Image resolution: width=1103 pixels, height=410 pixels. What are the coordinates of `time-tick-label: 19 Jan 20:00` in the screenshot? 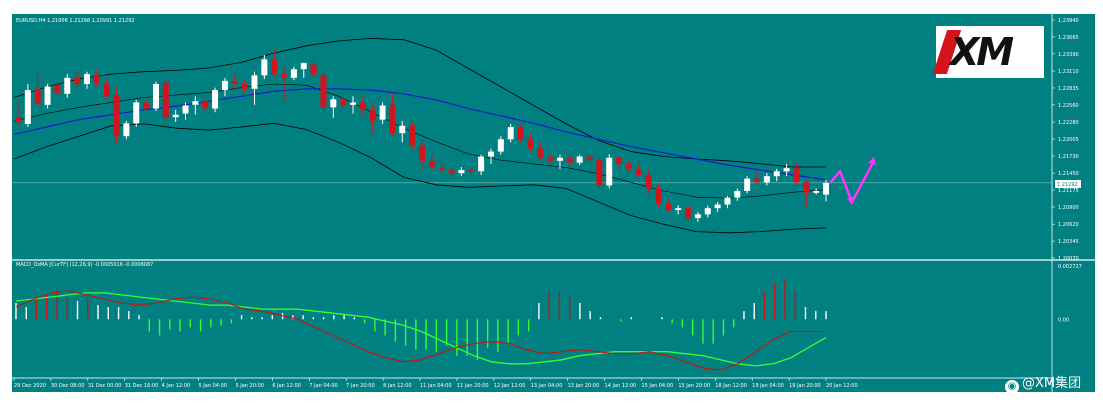 It's located at (805, 386).